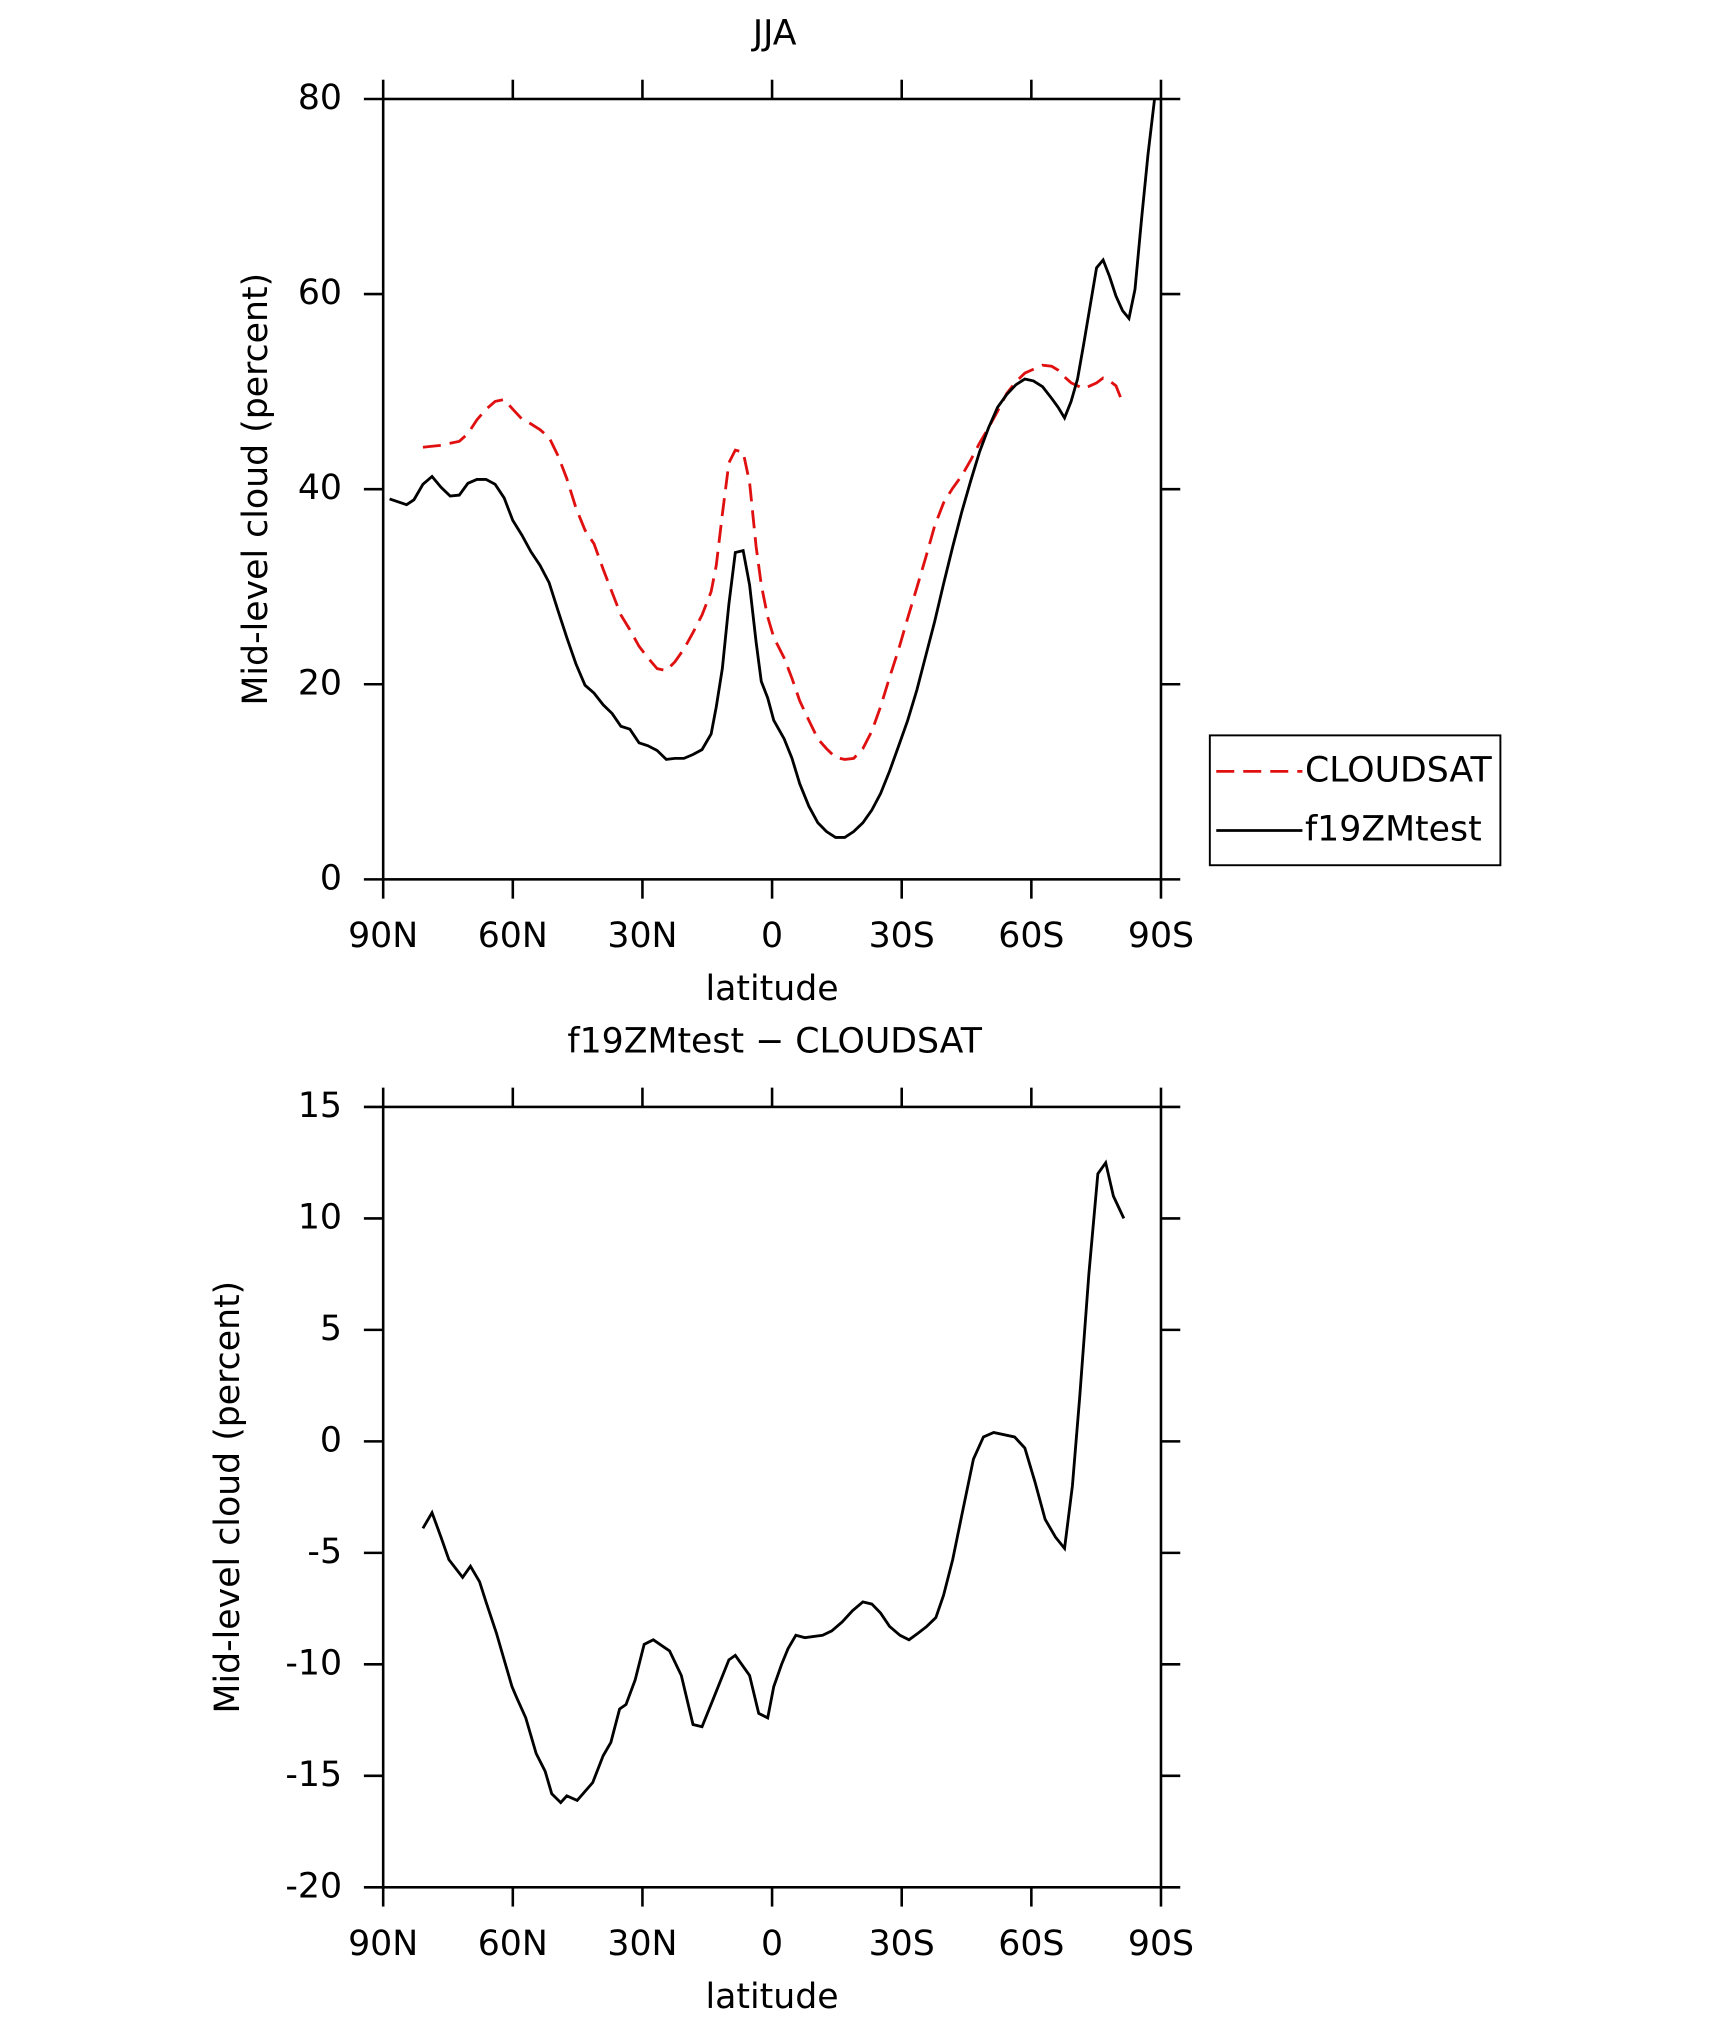  What do you see at coordinates (1393, 830) in the screenshot?
I see `legend-label: f19ZMtest` at bounding box center [1393, 830].